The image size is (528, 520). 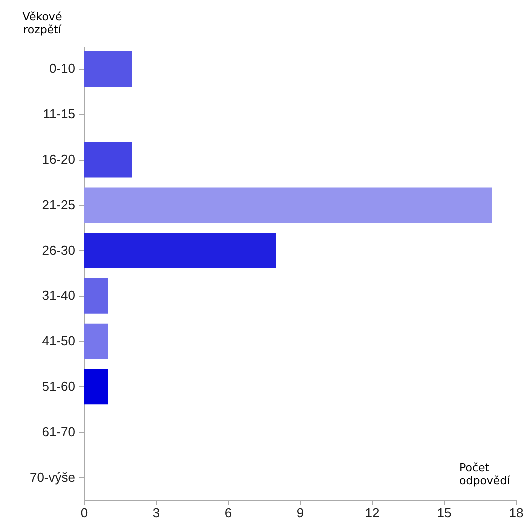 What do you see at coordinates (59, 204) in the screenshot?
I see `y-tick-label: 21-25` at bounding box center [59, 204].